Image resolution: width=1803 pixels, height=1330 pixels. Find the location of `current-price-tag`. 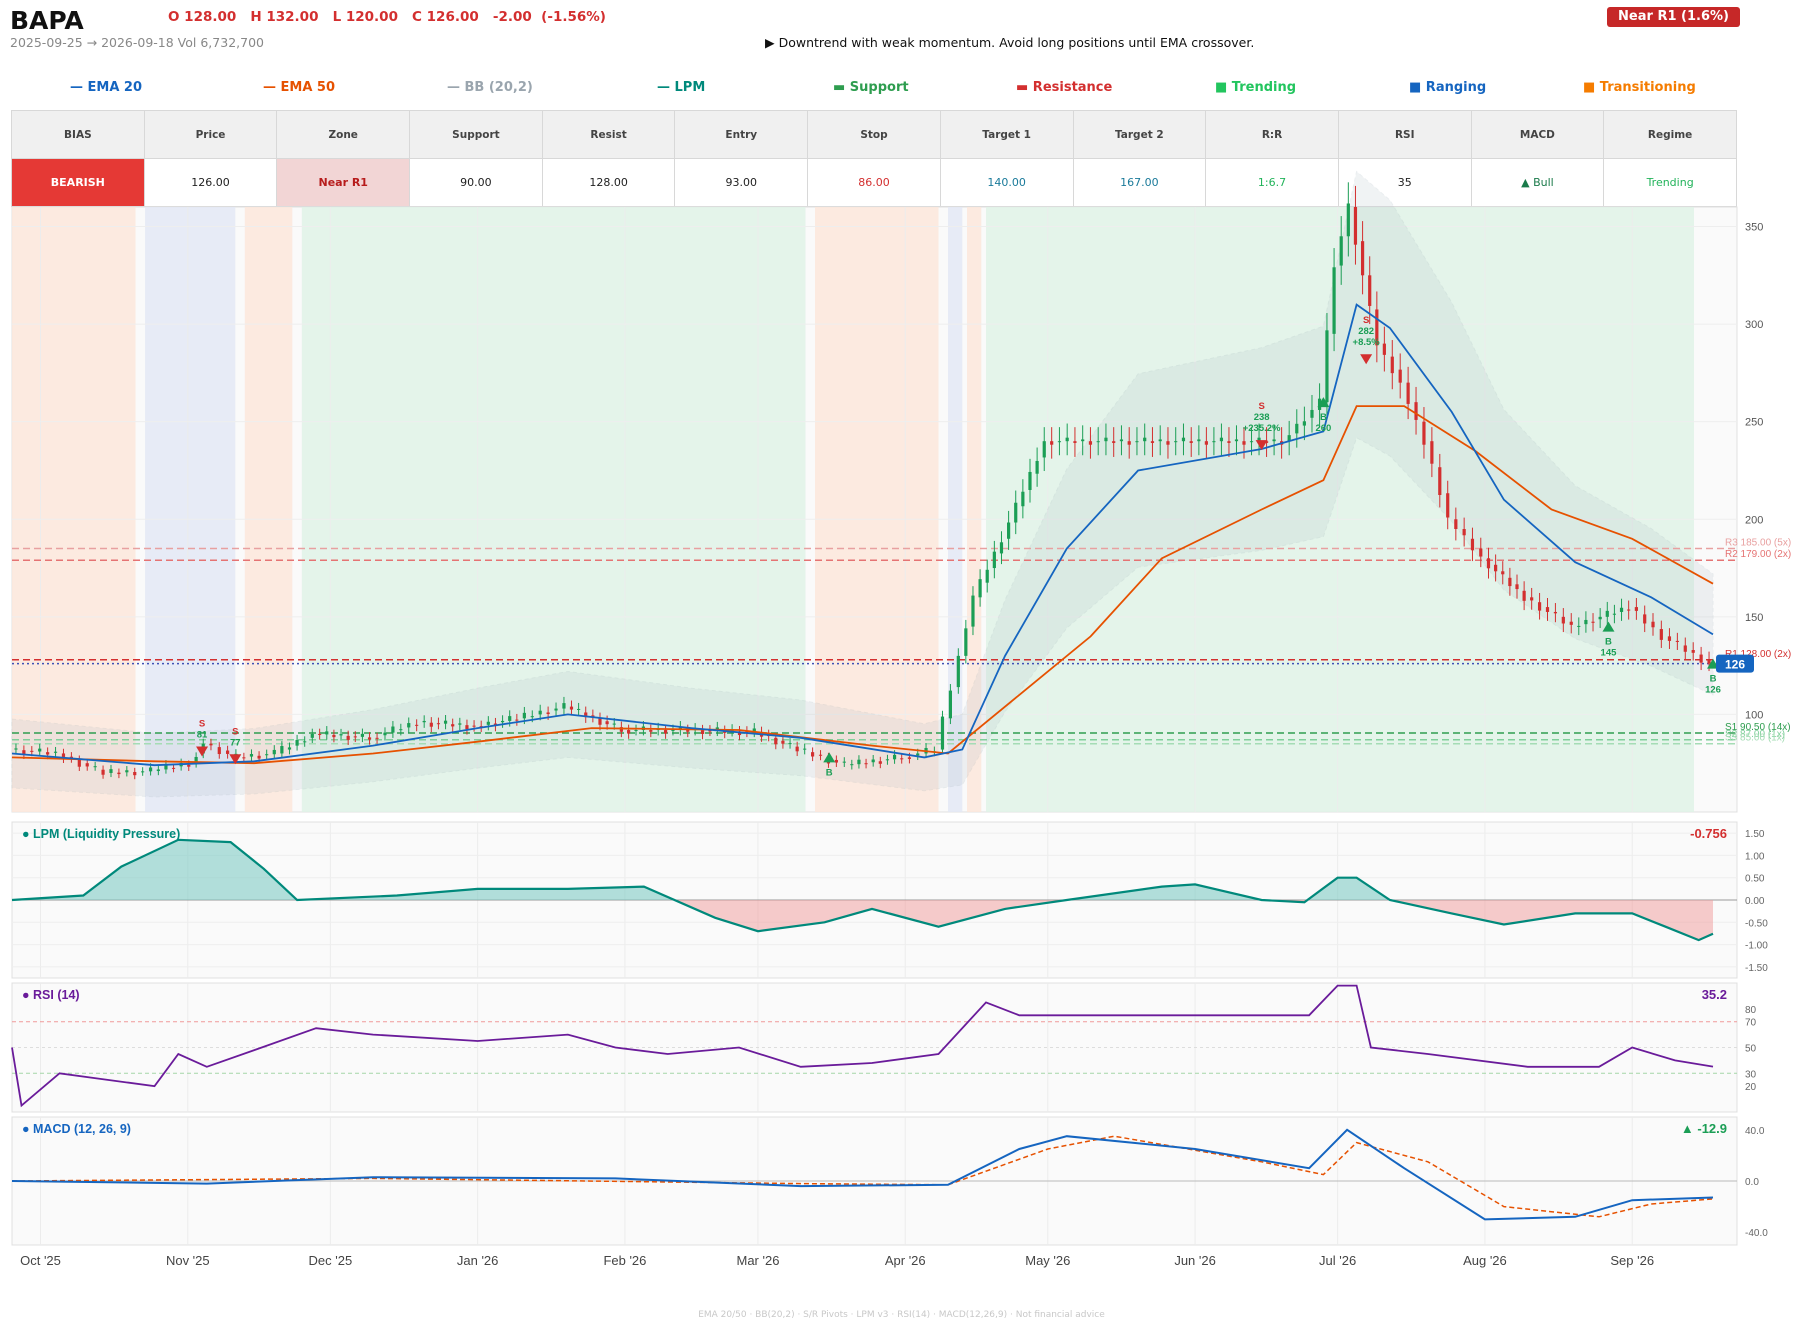

current-price-tag is located at coordinates (1735, 663).